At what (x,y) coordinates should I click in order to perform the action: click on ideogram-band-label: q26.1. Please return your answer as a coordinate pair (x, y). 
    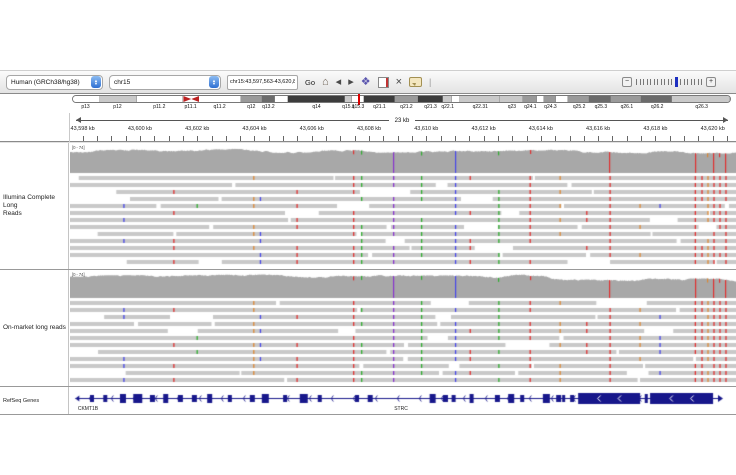
    Looking at the image, I should click on (627, 107).